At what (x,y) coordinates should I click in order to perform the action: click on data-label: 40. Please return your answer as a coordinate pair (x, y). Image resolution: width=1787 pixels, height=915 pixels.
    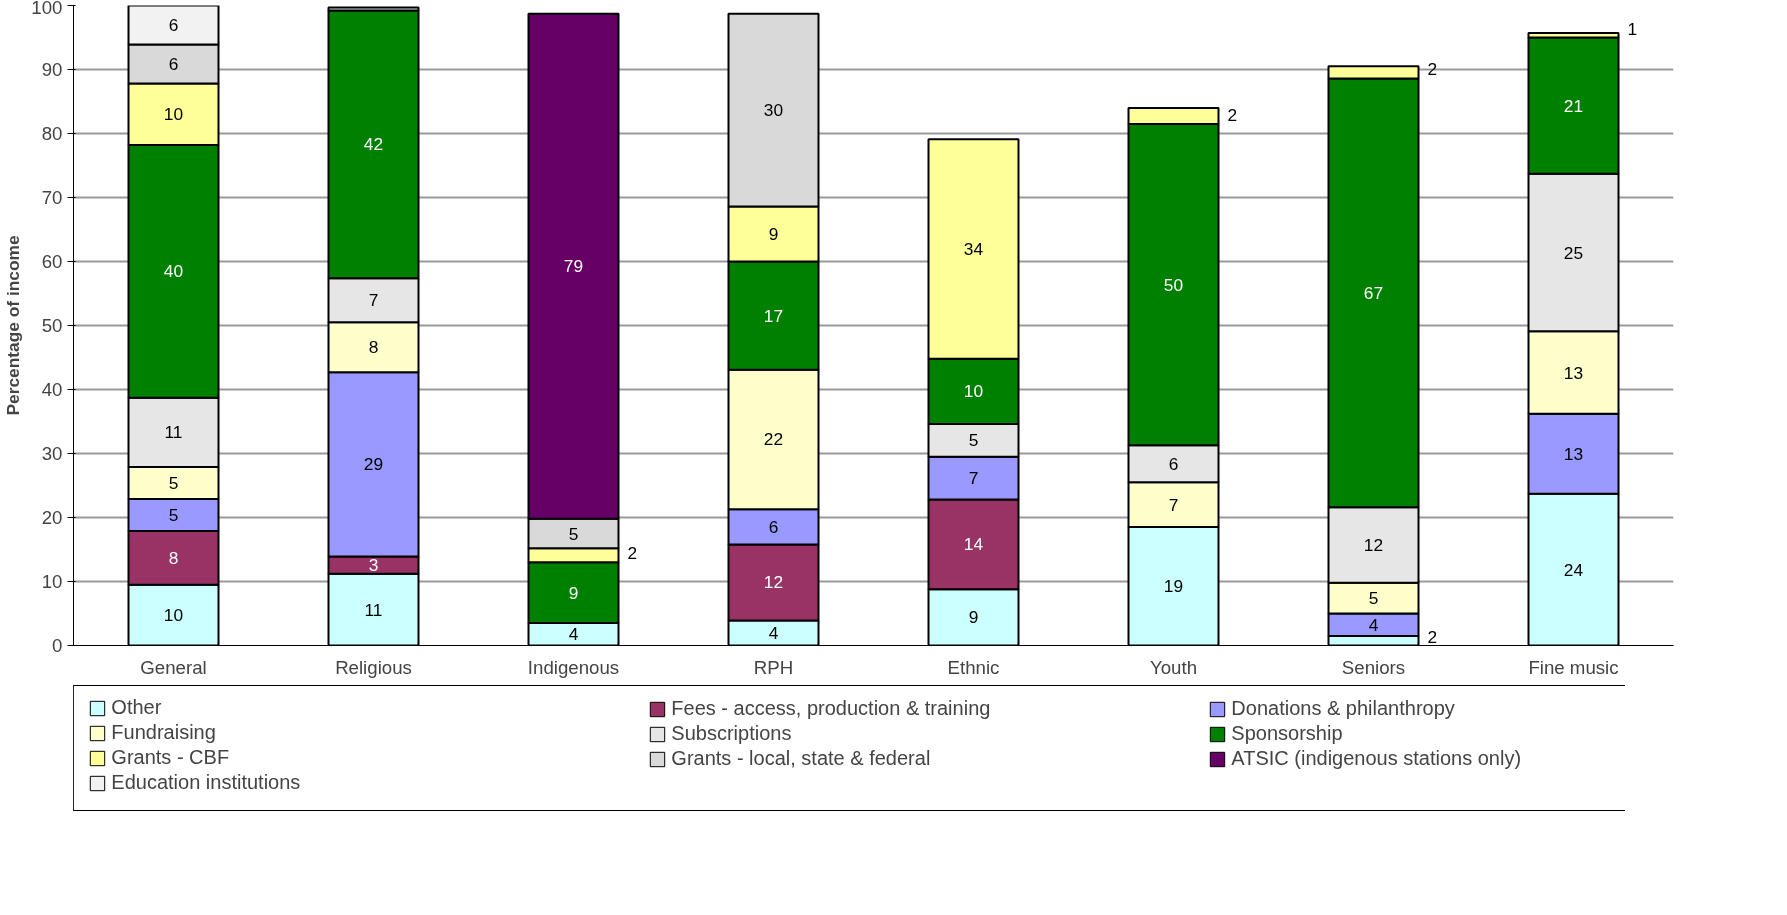
    Looking at the image, I should click on (173, 271).